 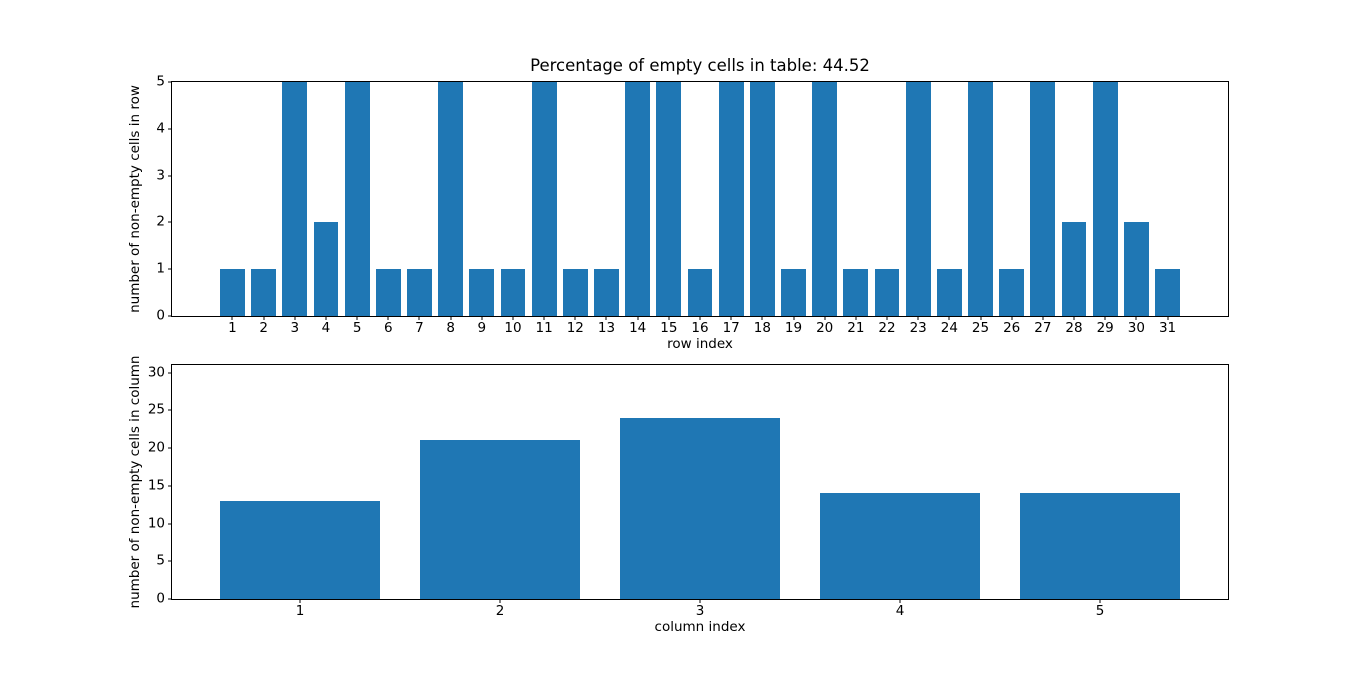 I want to click on x-tick-label: 17, so click(x=731, y=328).